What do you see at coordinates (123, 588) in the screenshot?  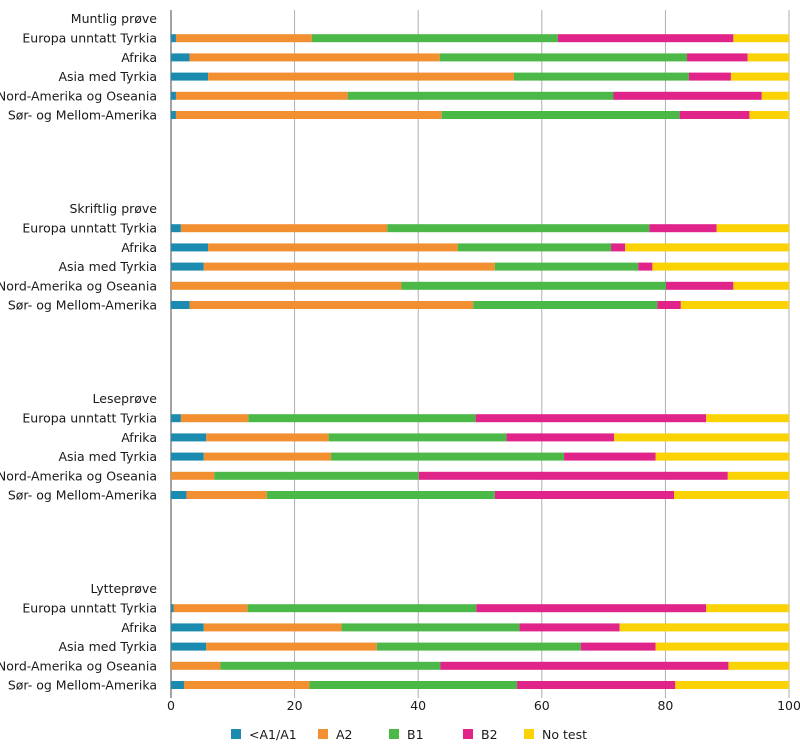 I see `group-title: Lytteprøve` at bounding box center [123, 588].